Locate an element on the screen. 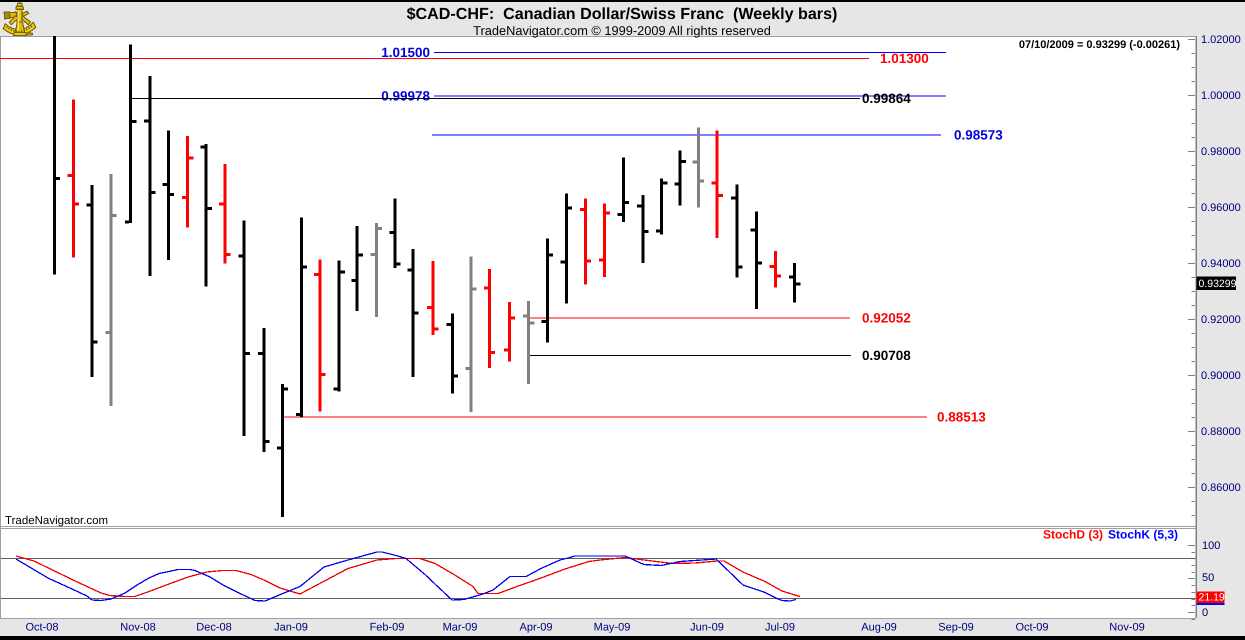 This screenshot has height=640, width=1245. svg-text: 50 is located at coordinates (1208, 578).